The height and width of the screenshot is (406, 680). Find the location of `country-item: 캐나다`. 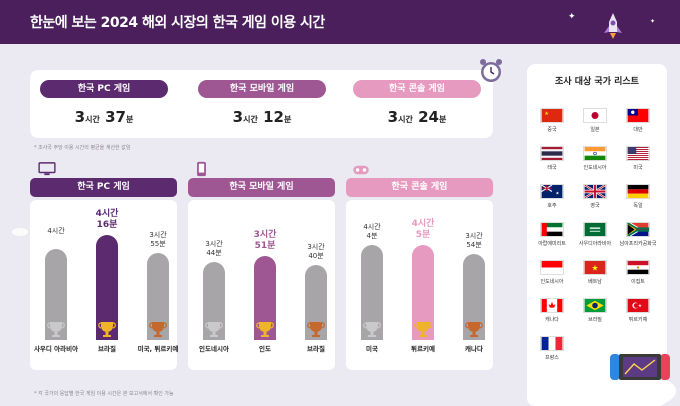

country-item: 캐나다 is located at coordinates (552, 310).